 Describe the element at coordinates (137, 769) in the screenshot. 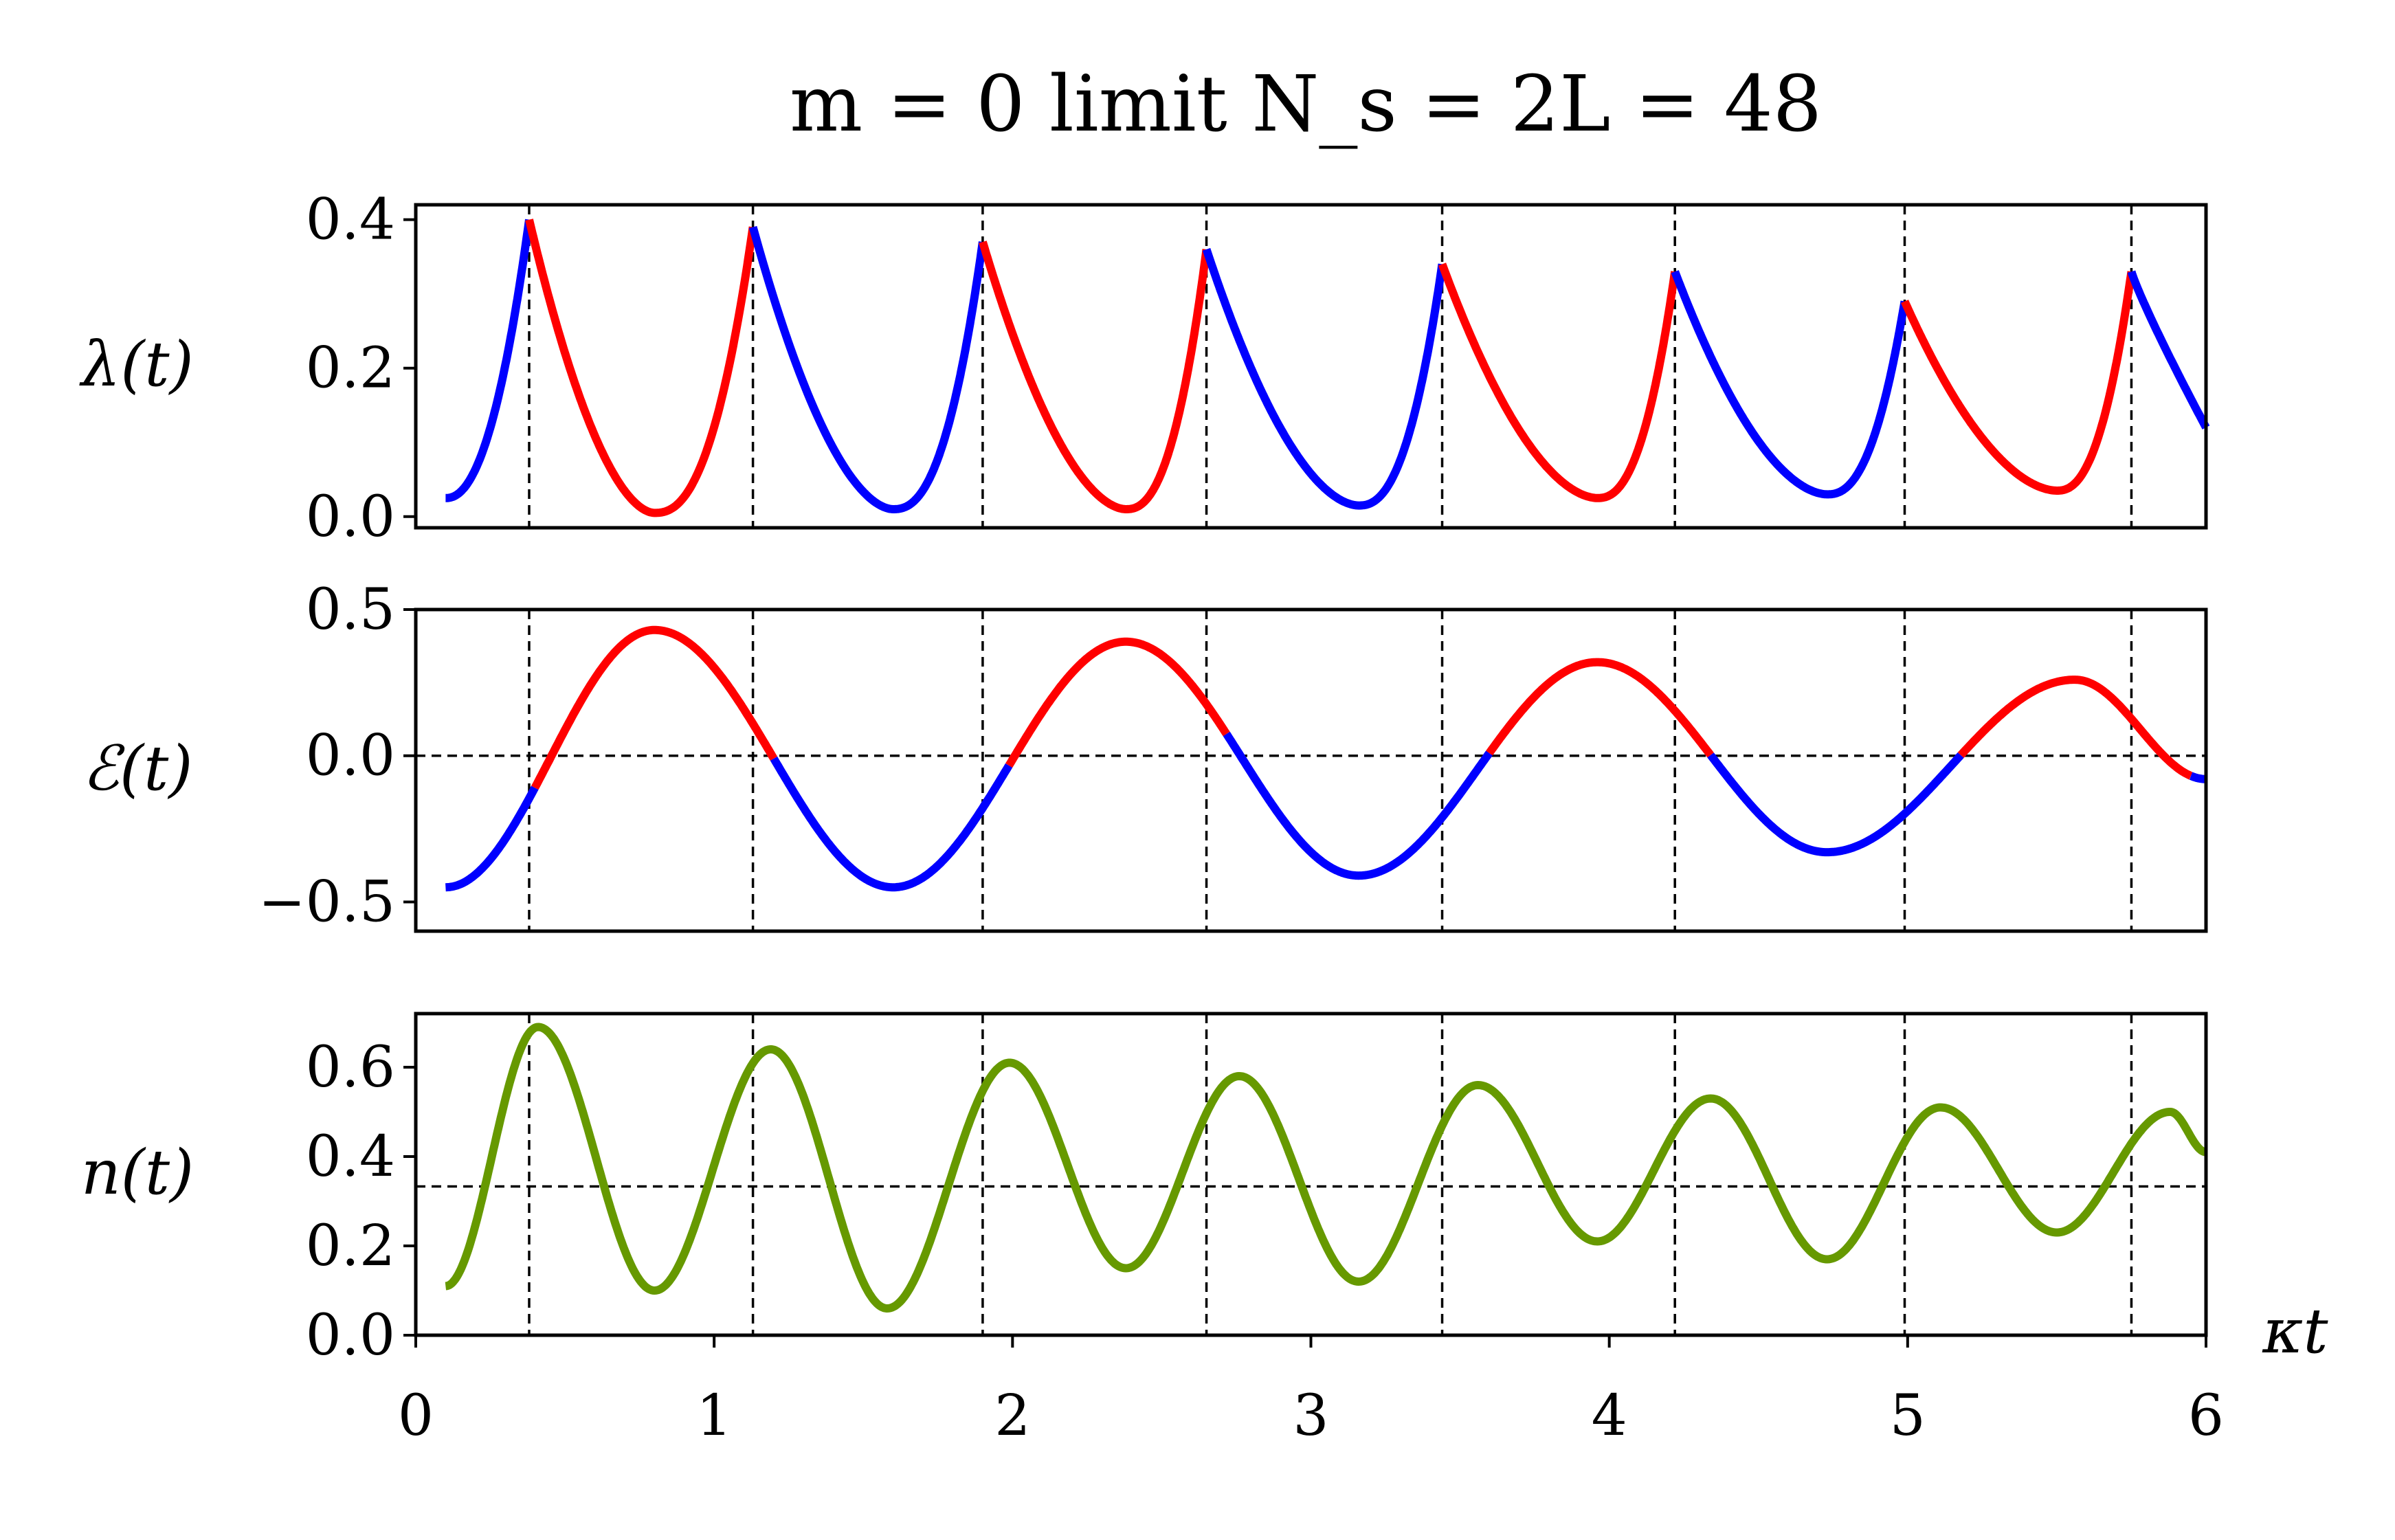

I see `y-axis-label: ℰ(t)` at that location.